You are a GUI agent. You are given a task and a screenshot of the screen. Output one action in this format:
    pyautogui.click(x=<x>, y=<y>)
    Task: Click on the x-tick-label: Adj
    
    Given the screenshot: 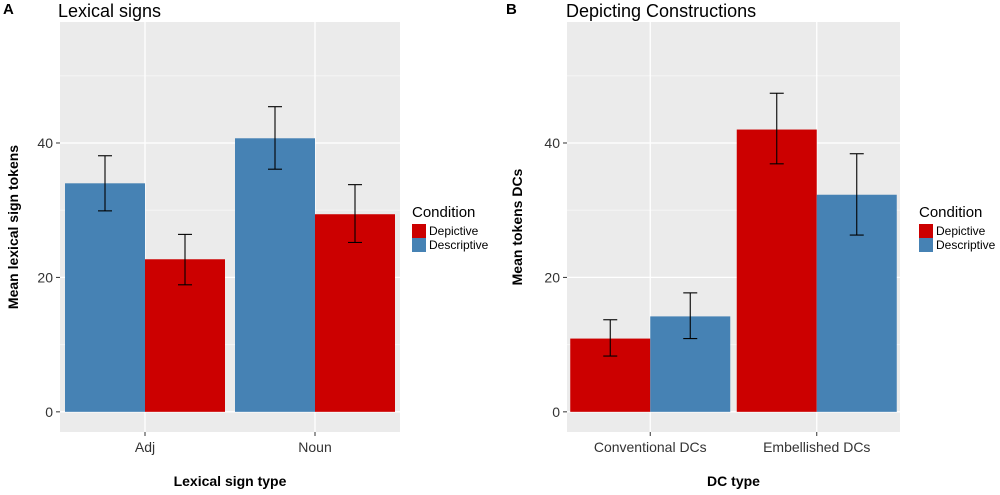 What is the action you would take?
    pyautogui.click(x=145, y=447)
    